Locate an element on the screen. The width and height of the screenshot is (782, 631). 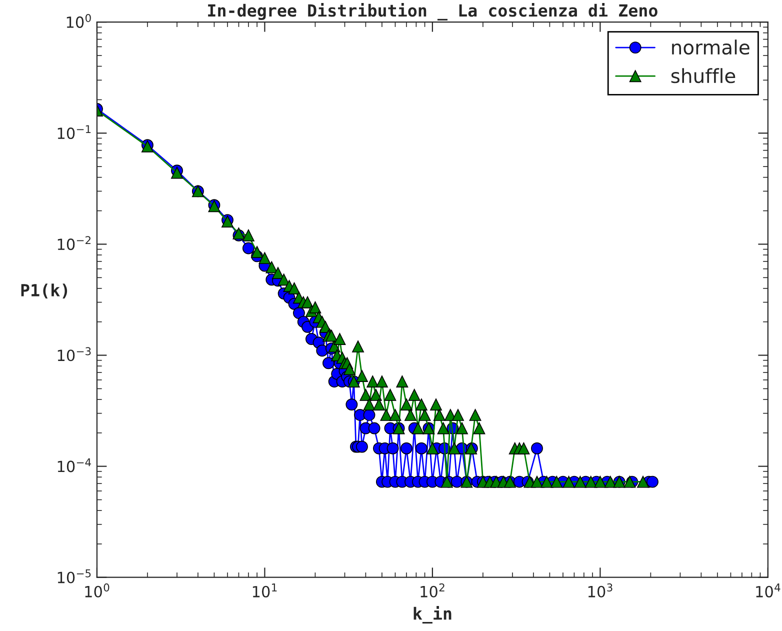
y-tick-label: 10$^{−5}$ is located at coordinates (74, 576).